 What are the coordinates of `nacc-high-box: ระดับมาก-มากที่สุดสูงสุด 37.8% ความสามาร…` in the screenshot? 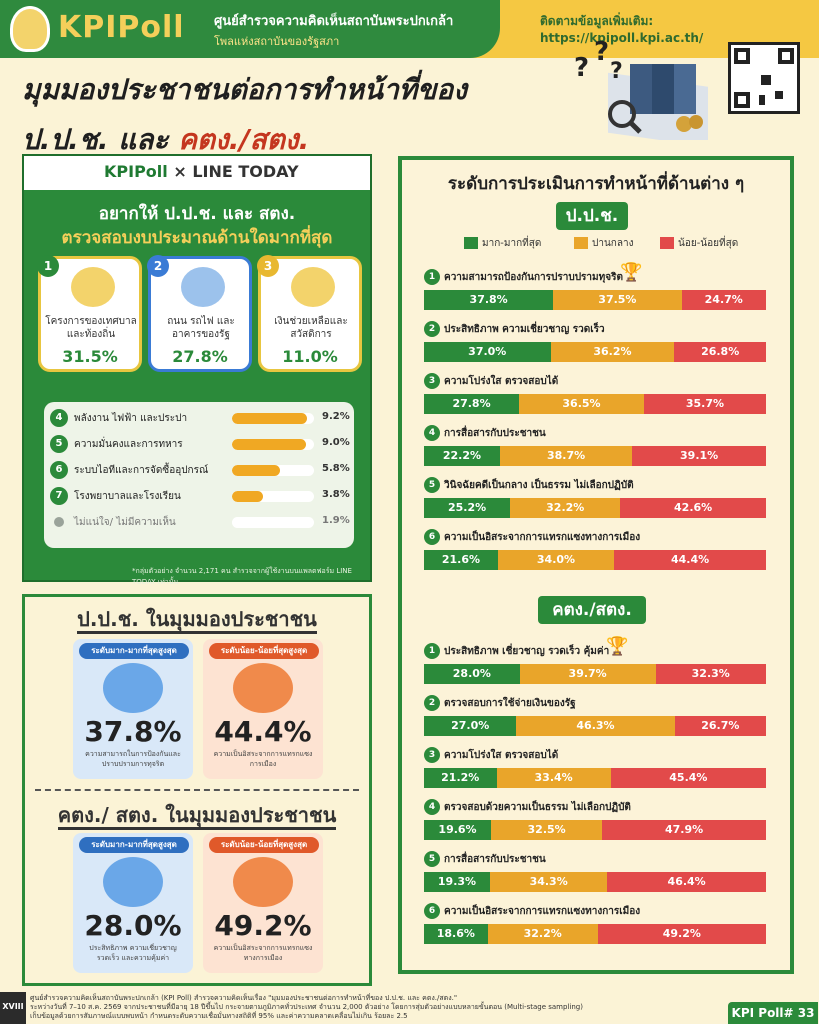 It's located at (133, 709).